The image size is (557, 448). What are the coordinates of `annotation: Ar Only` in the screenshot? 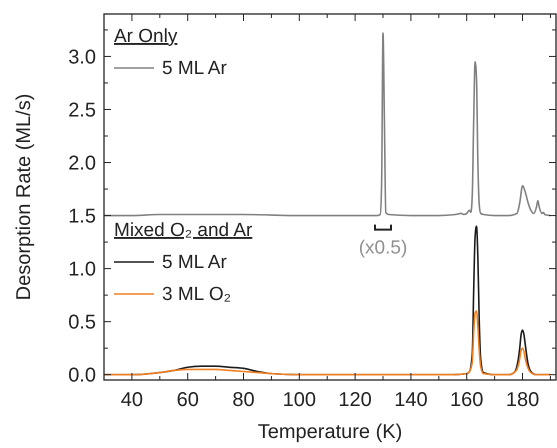 It's located at (146, 36).